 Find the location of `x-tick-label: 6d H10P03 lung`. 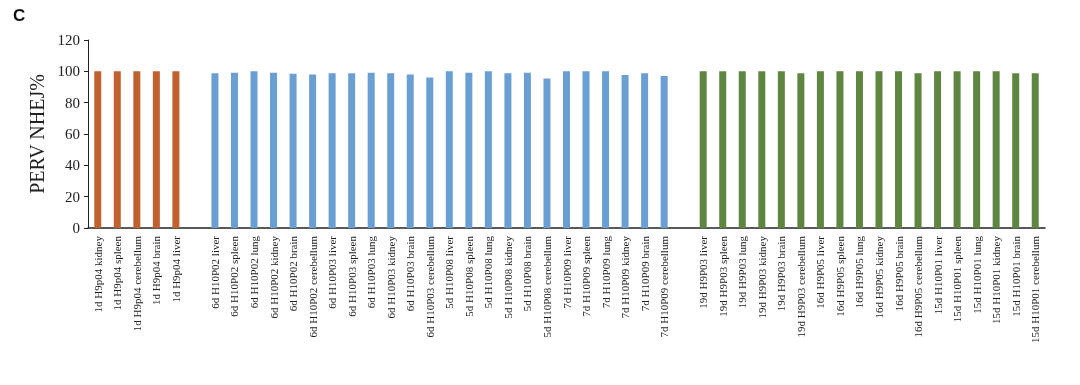

x-tick-label: 6d H10P03 lung is located at coordinates (371, 272).